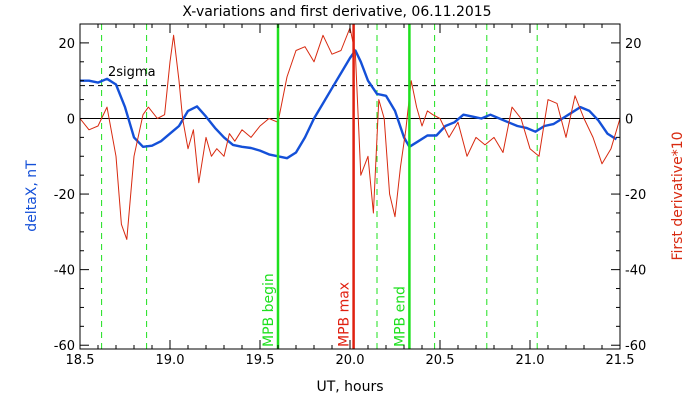 The height and width of the screenshot is (400, 700). Describe the element at coordinates (678, 195) in the screenshot. I see `y-axis-title-right: First derivative*10` at that location.